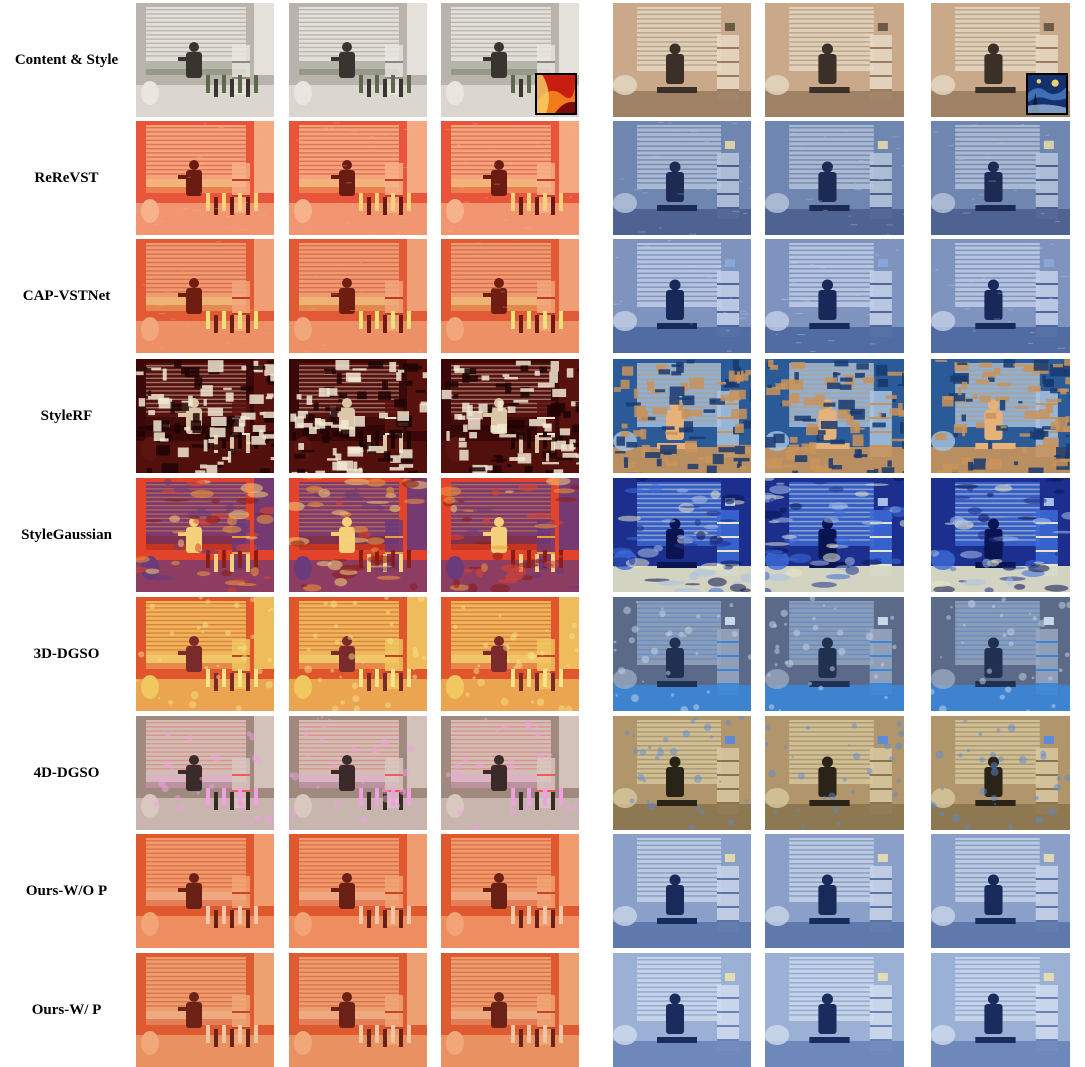 This screenshot has height=1067, width=1085. I want to click on figure-row-stylerf: StyleRF, so click(542, 416).